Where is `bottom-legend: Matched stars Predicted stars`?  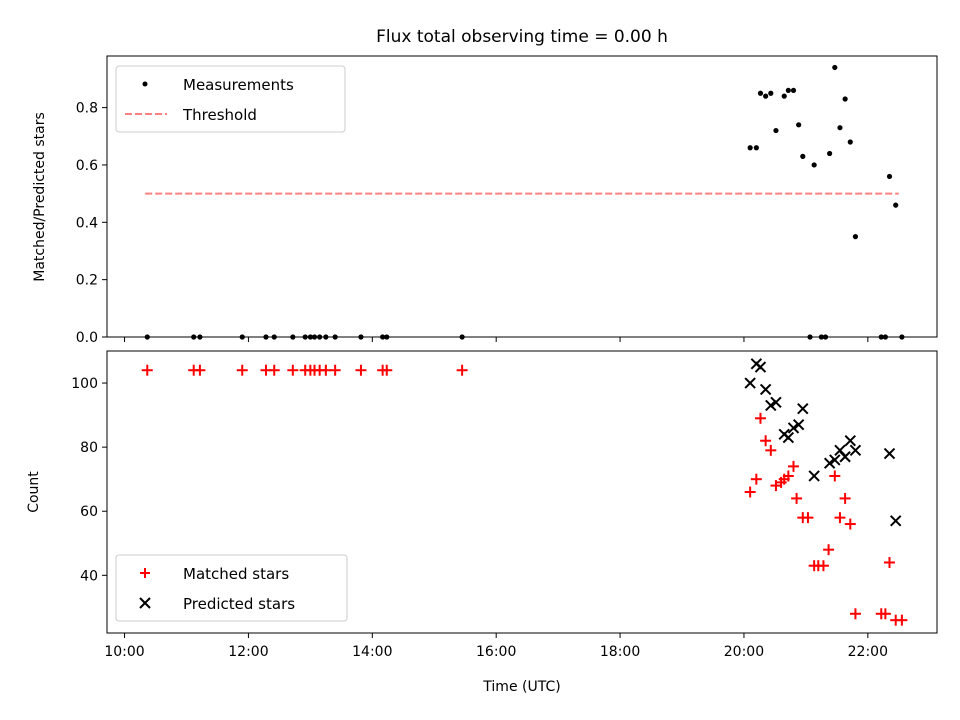 bottom-legend: Matched stars Predicted stars is located at coordinates (231, 588).